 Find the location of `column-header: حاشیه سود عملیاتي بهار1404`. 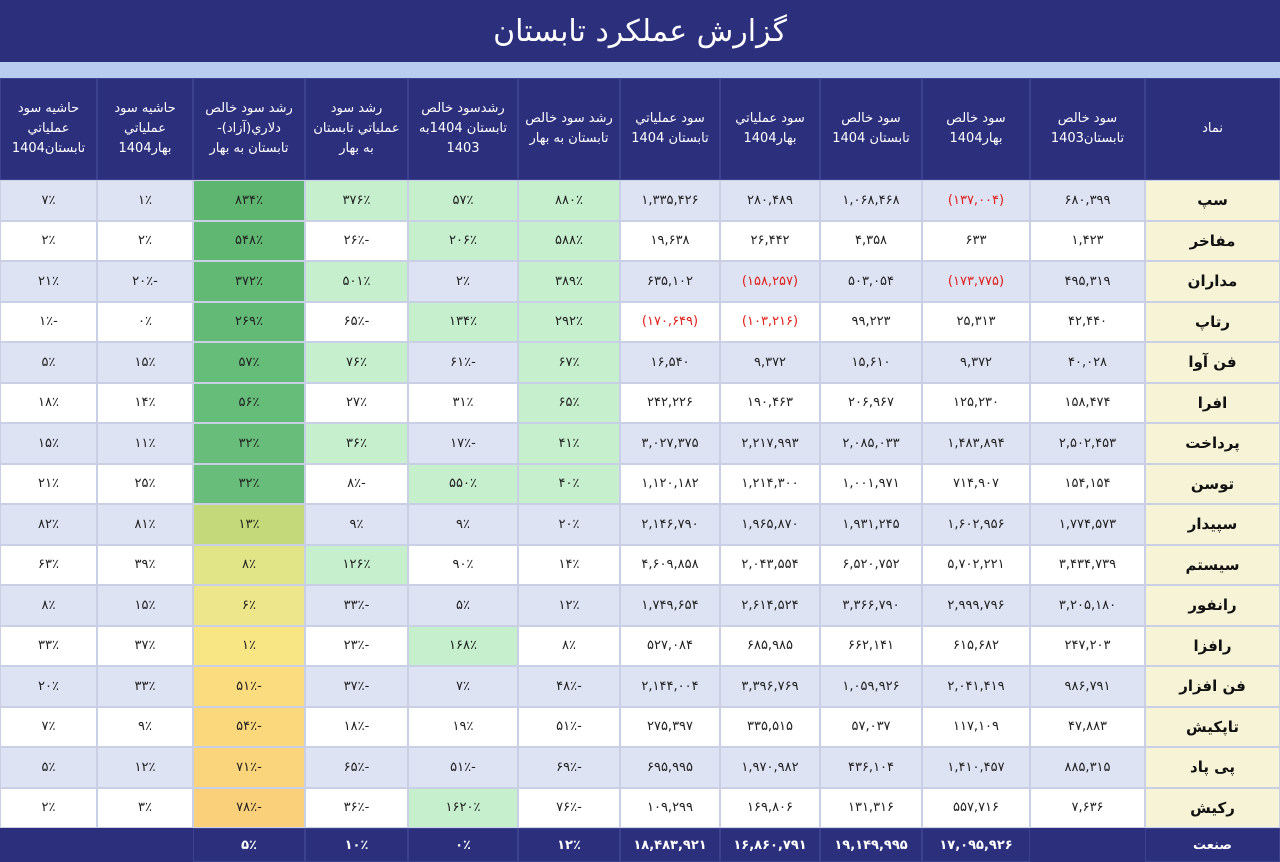

column-header: حاشیه سود عملیاتي بهار1404 is located at coordinates (145, 129).